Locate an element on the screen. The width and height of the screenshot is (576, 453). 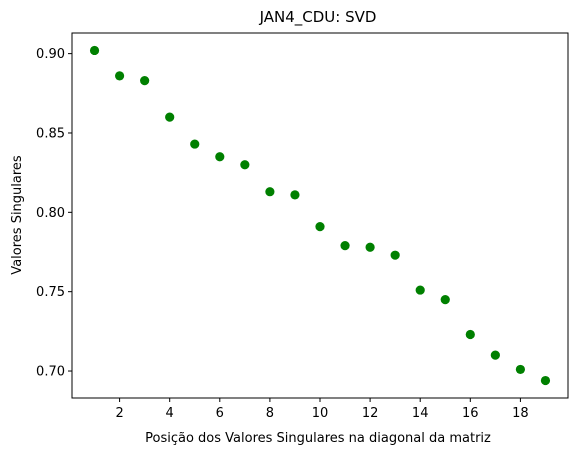
x-tick-label: 6 is located at coordinates (220, 413).